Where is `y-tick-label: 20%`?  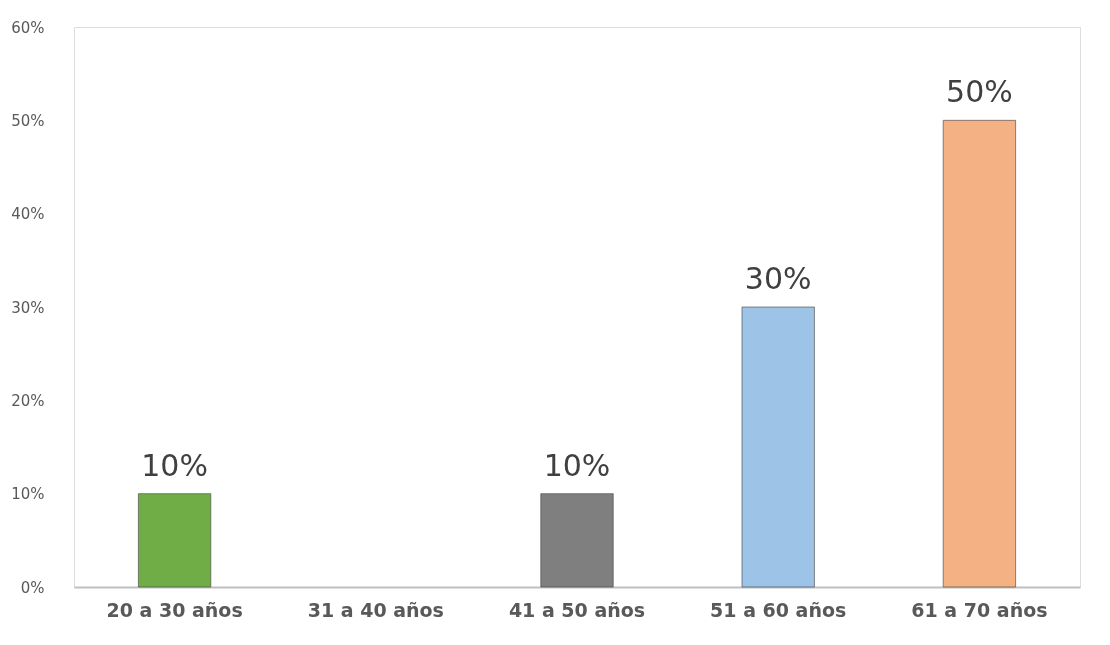 y-tick-label: 20% is located at coordinates (28, 400).